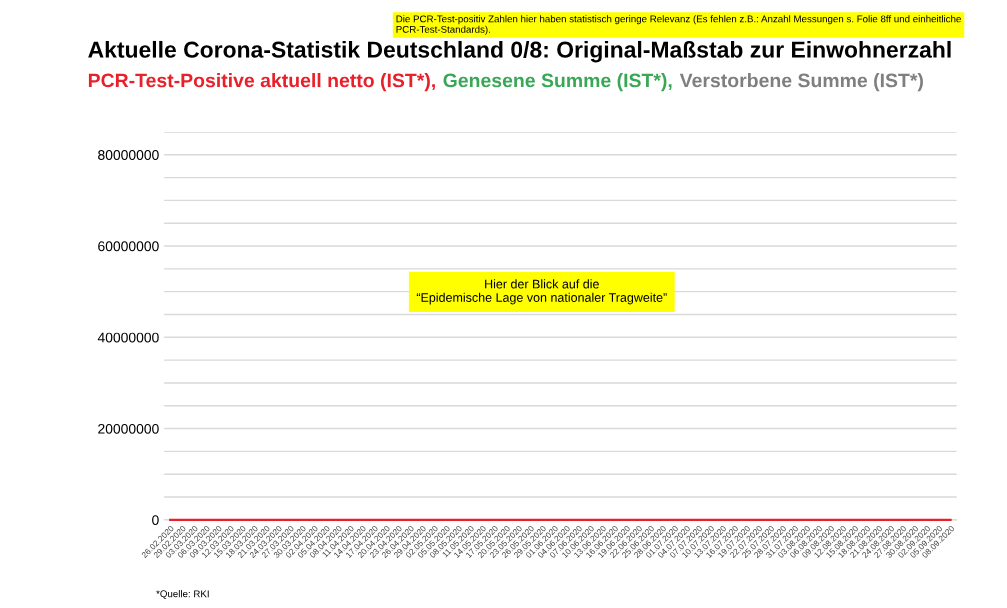 The width and height of the screenshot is (1007, 608). I want to click on y-tick-label: 40000000, so click(128, 337).